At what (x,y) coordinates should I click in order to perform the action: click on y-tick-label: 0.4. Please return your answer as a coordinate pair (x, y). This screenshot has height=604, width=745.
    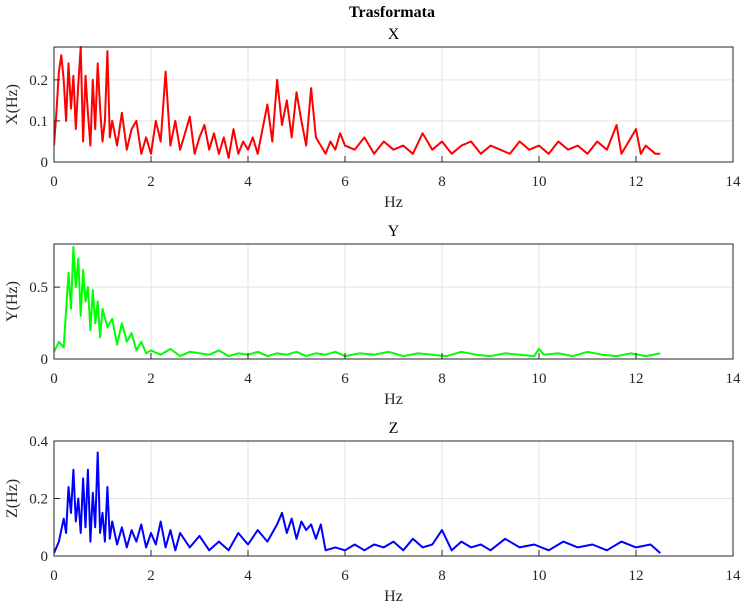
    Looking at the image, I should click on (38, 442).